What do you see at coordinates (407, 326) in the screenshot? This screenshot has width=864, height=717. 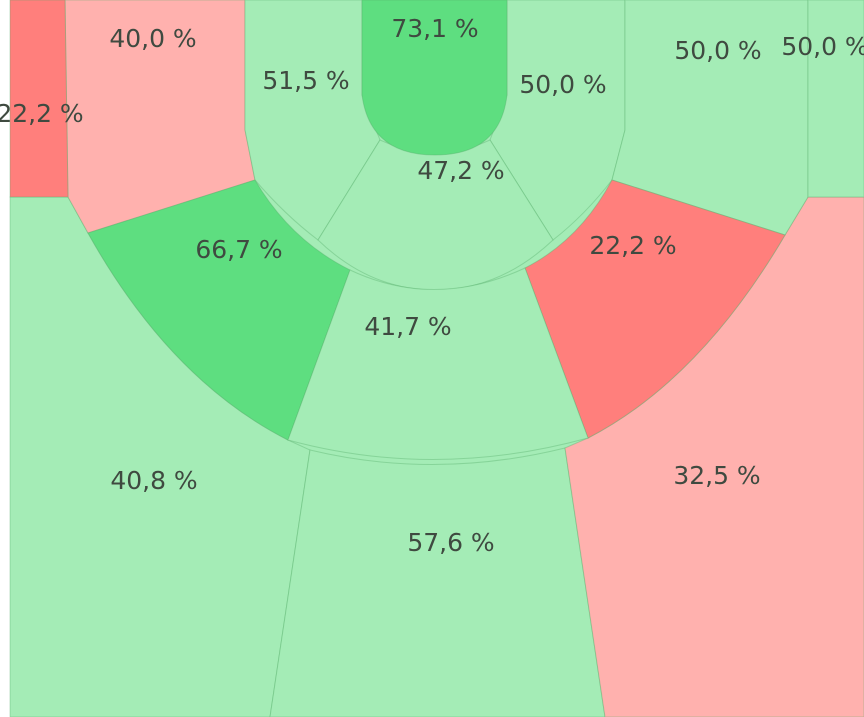 I see `zone-label: 41,7 %` at bounding box center [407, 326].